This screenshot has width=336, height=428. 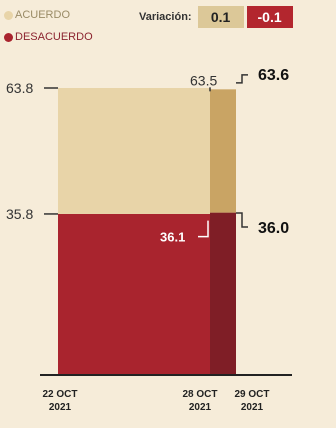 I want to click on category-year-label-2: 2021, so click(x=252, y=407).